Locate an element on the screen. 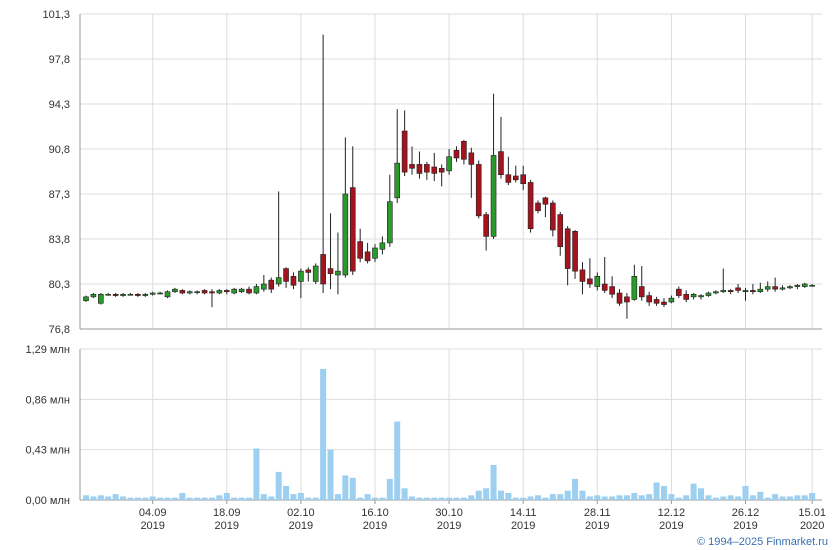 This screenshot has width=840, height=550. x-tick-label: 18.09 2019 is located at coordinates (227, 519).